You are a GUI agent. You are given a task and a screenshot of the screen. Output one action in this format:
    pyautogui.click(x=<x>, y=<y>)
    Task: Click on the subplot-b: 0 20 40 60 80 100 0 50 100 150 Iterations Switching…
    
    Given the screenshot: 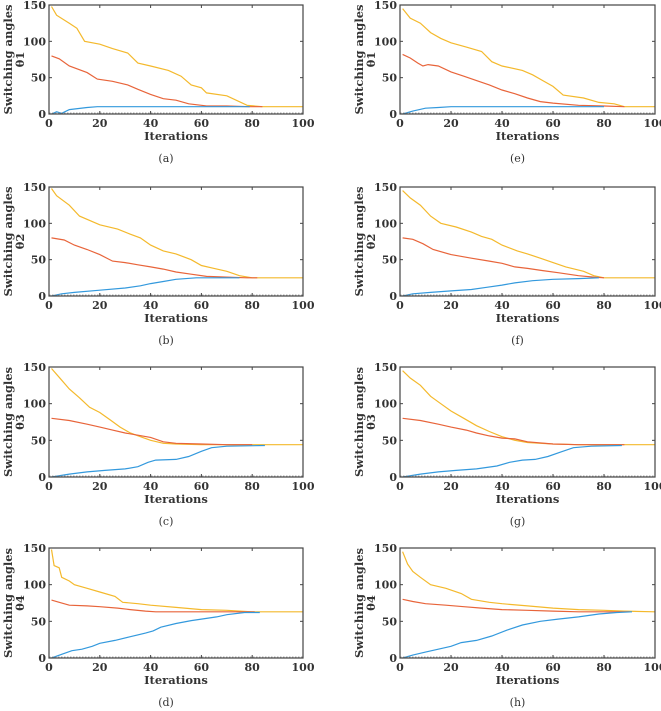 What is the action you would take?
    pyautogui.click(x=158, y=264)
    